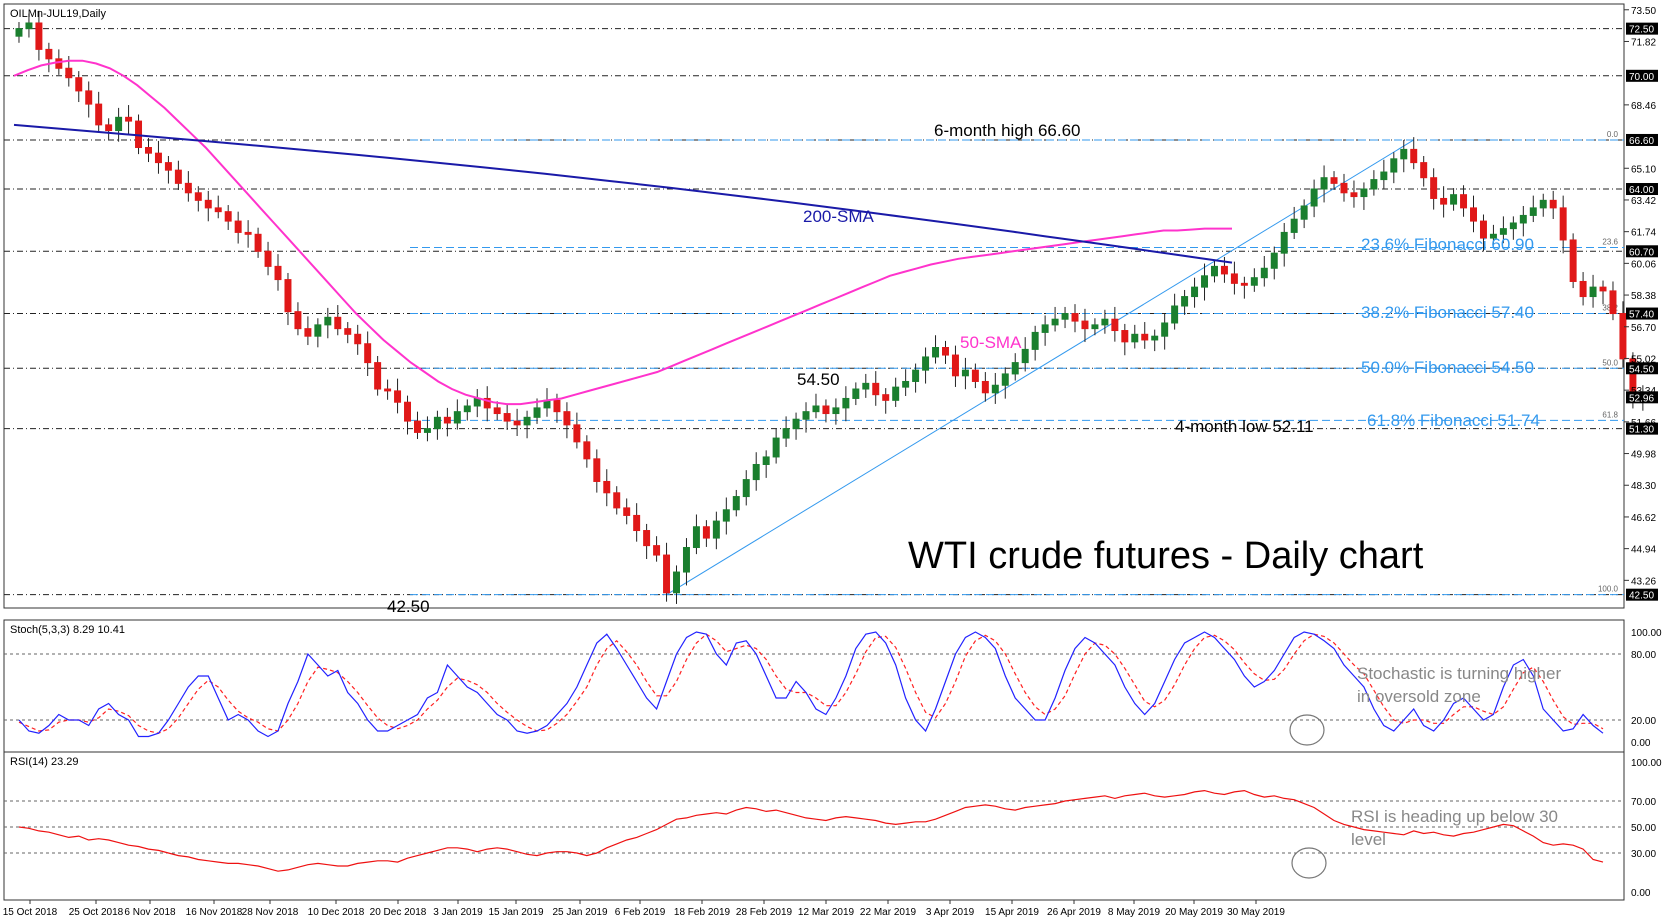 This screenshot has height=919, width=1662. What do you see at coordinates (1643, 11) in the screenshot?
I see `price-tick-0: 73.50` at bounding box center [1643, 11].